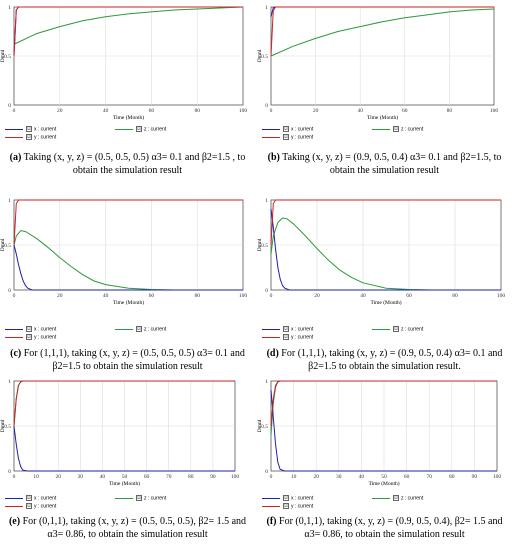 Image resolution: width=514 pixels, height=550 pixels. What do you see at coordinates (272, 353) in the screenshot?
I see `caption-label: (d)` at bounding box center [272, 353].